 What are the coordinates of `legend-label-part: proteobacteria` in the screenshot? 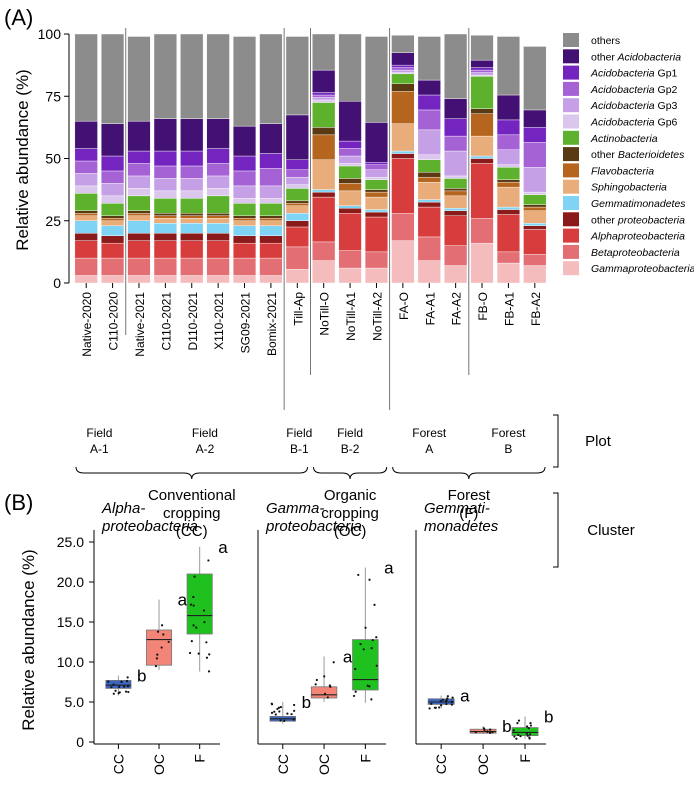 It's located at (650, 220).